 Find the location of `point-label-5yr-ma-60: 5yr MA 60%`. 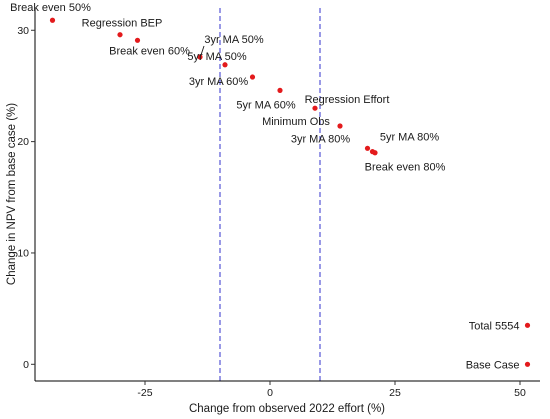

point-label-5yr-ma-60: 5yr MA 60% is located at coordinates (266, 105).